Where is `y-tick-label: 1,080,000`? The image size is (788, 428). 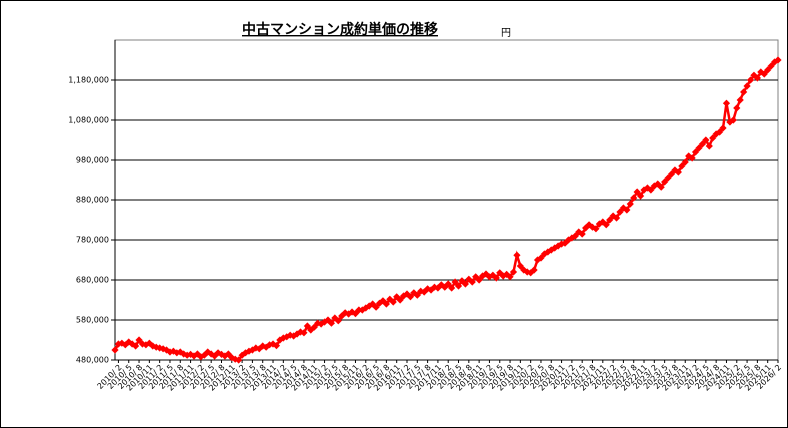 y-tick-label: 1,080,000 is located at coordinates (88, 120).